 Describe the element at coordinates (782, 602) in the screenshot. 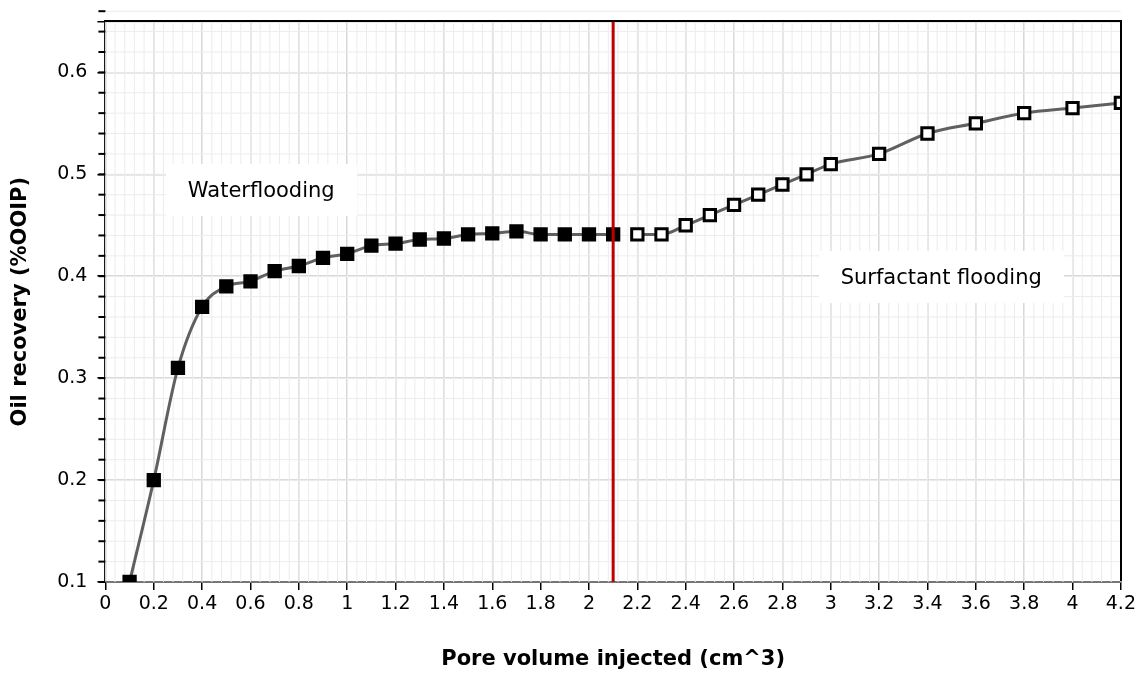

I see `x-tick-label: 2.8` at that location.